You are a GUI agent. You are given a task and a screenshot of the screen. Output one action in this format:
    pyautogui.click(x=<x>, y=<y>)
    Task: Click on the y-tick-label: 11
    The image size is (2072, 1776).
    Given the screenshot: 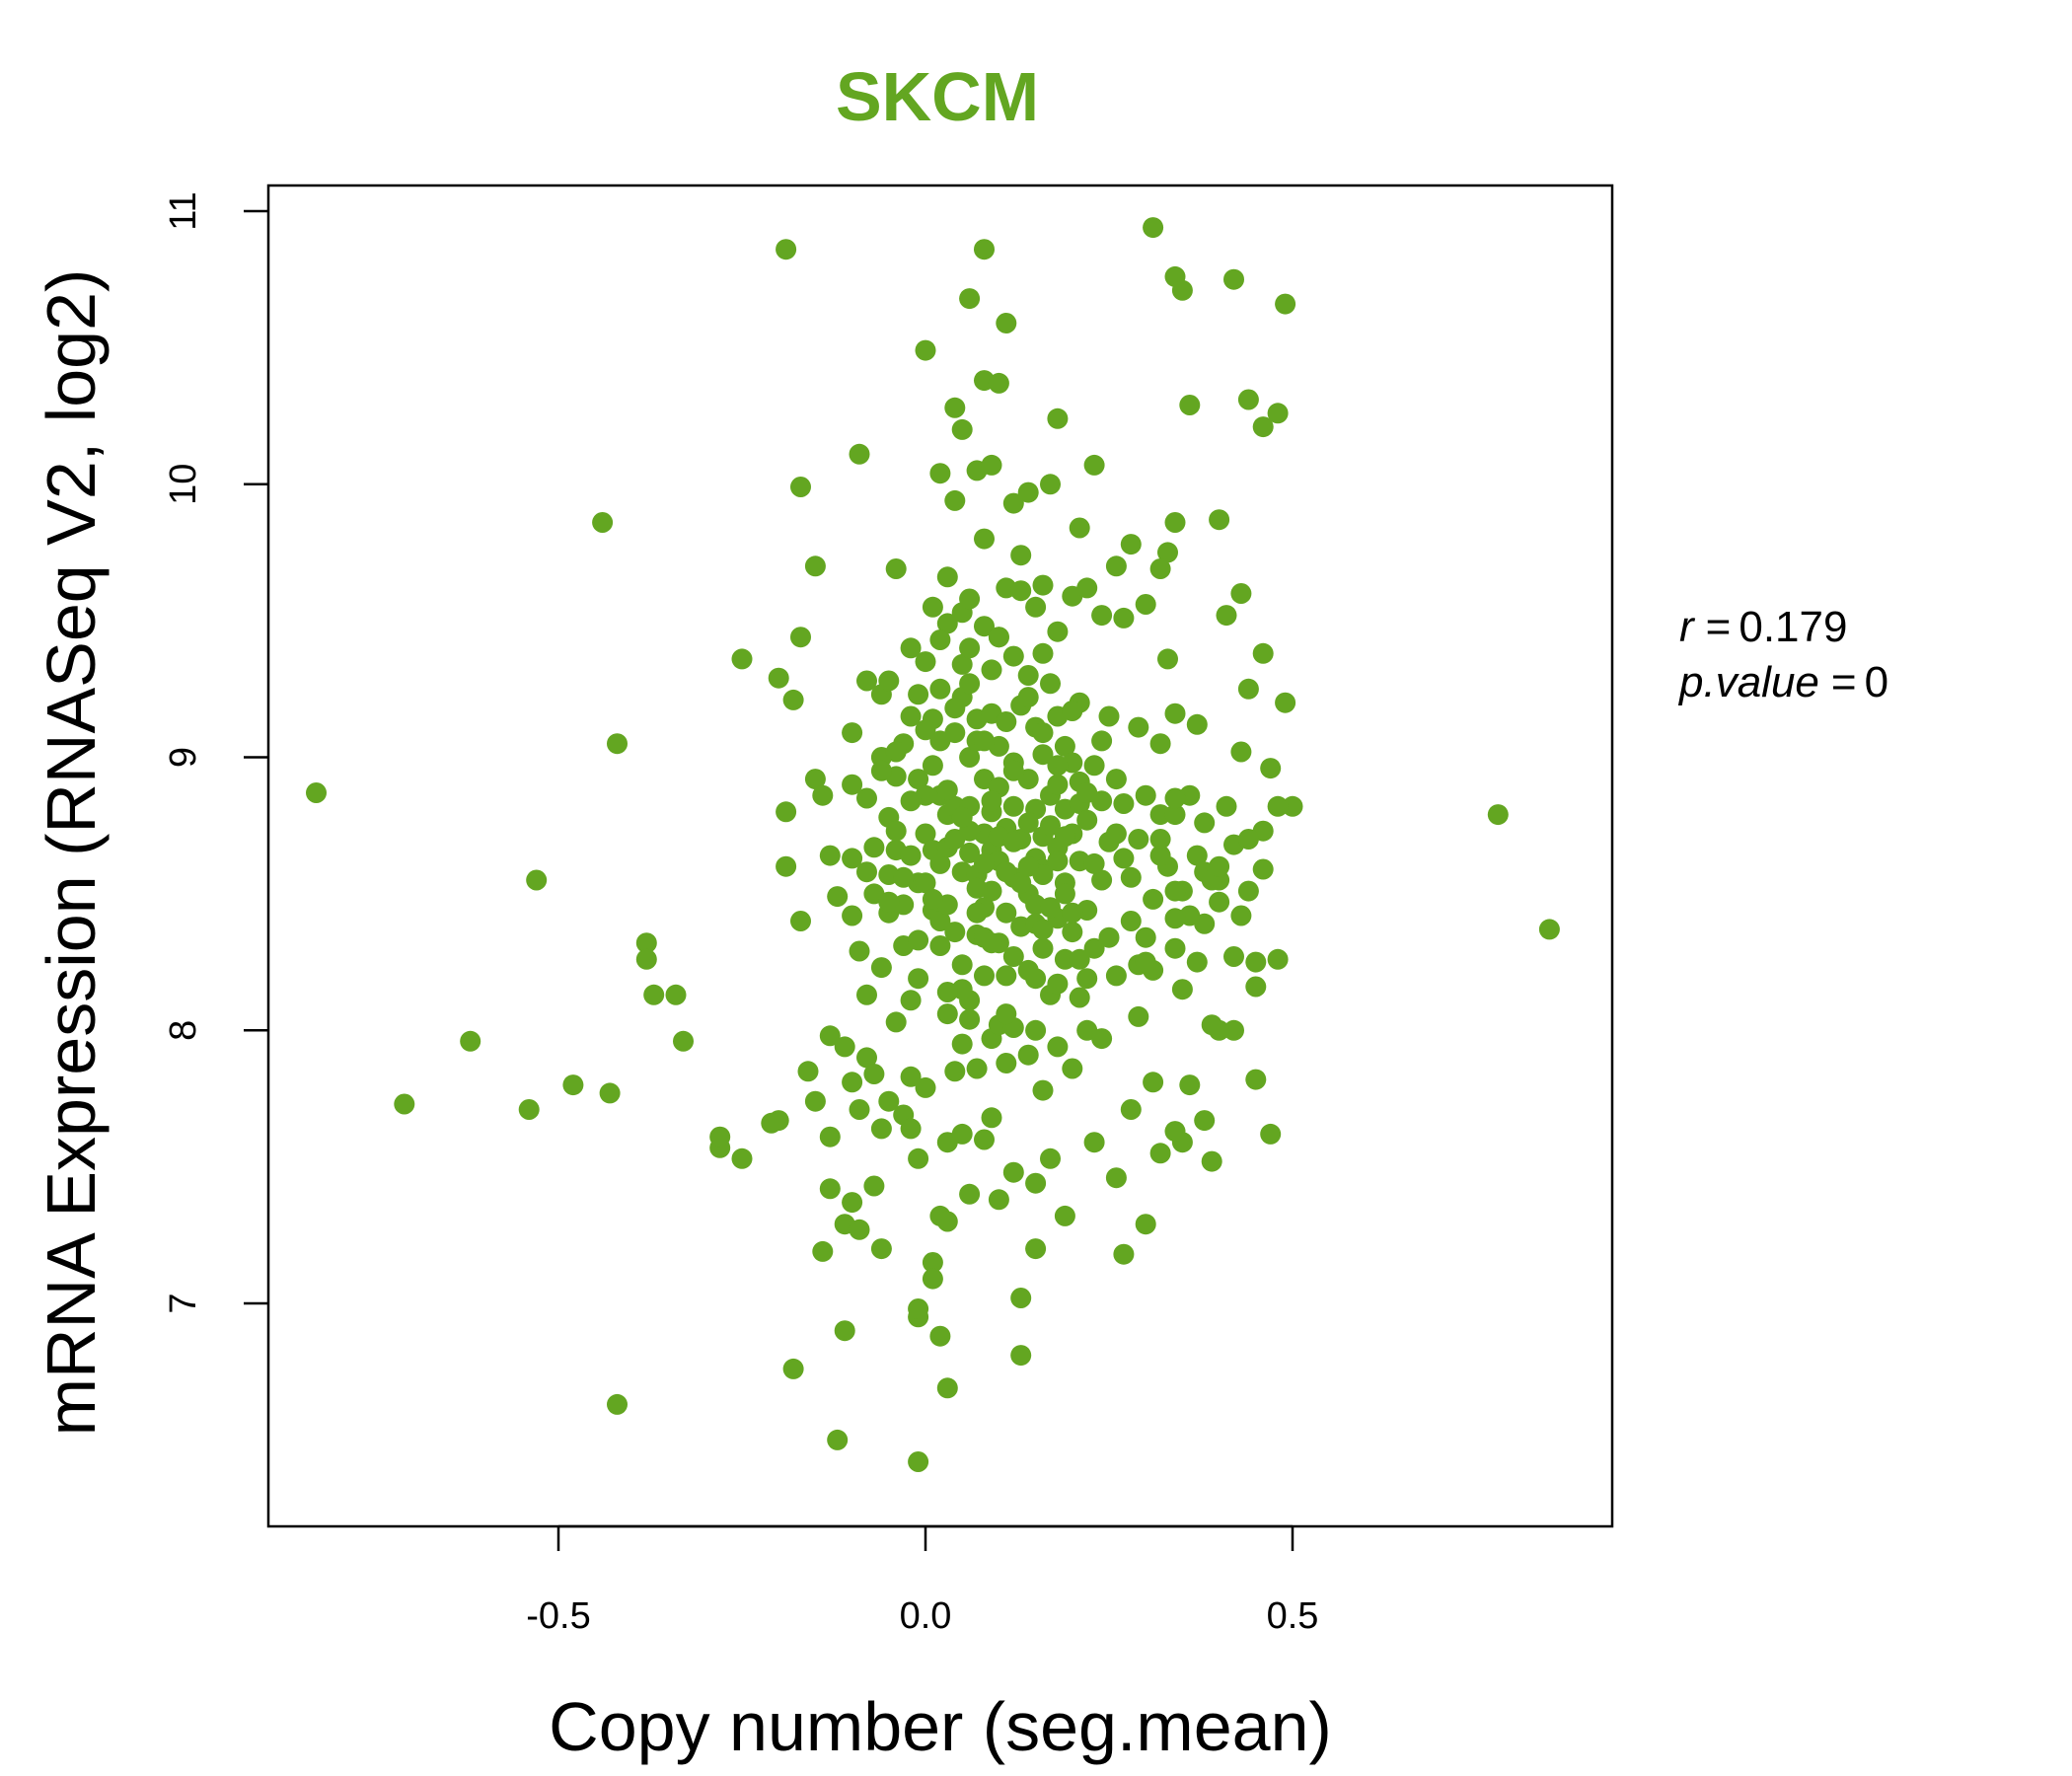 What is the action you would take?
    pyautogui.click(x=184, y=211)
    